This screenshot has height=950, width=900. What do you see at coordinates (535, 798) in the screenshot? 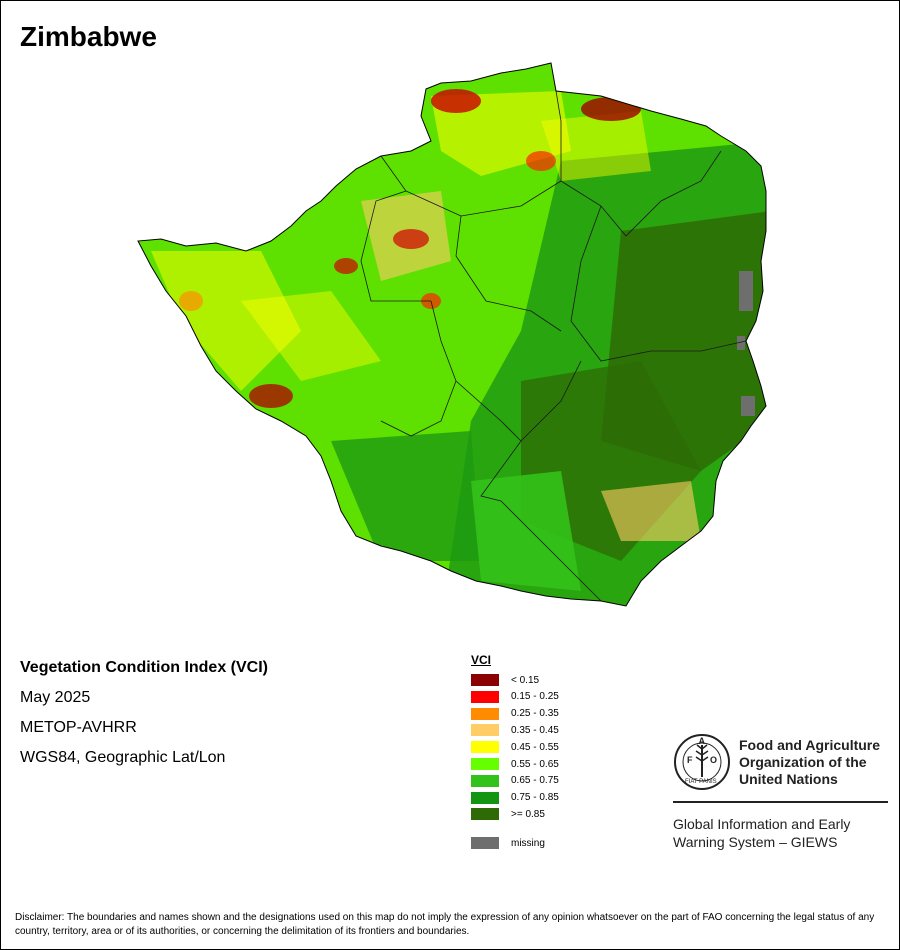
I see `legend-label: 0.75 - 0.85` at bounding box center [535, 798].